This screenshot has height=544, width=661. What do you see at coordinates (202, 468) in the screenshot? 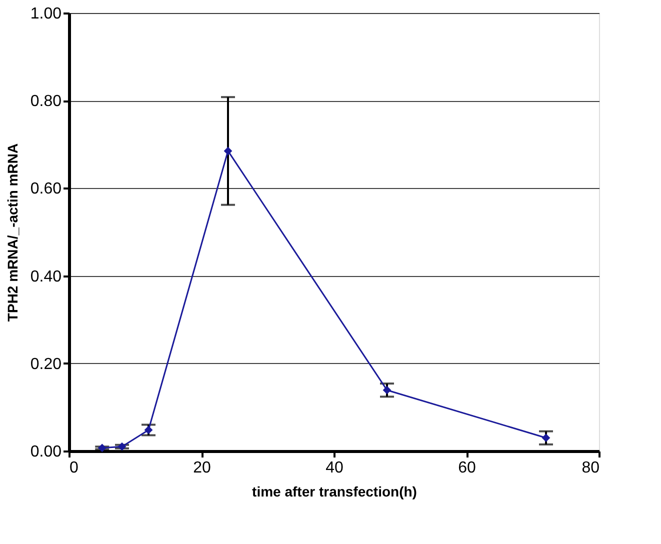
I see `x-tick-label: 20` at bounding box center [202, 468].